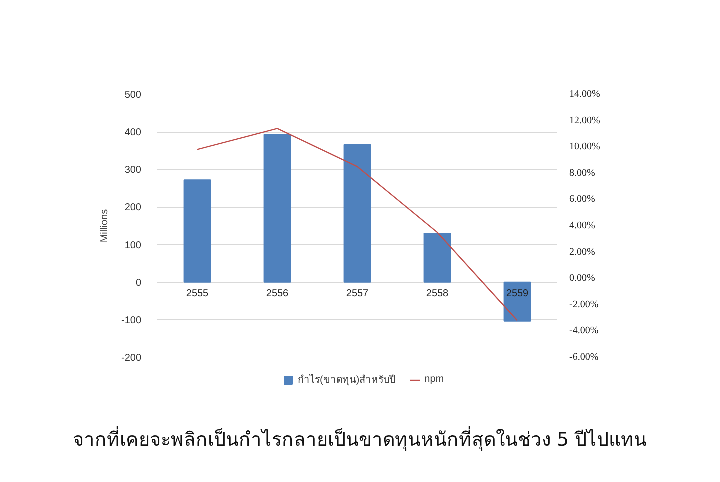 The width and height of the screenshot is (720, 482). Describe the element at coordinates (584, 331) in the screenshot. I see `y2-tick-label: -4.00%` at that location.